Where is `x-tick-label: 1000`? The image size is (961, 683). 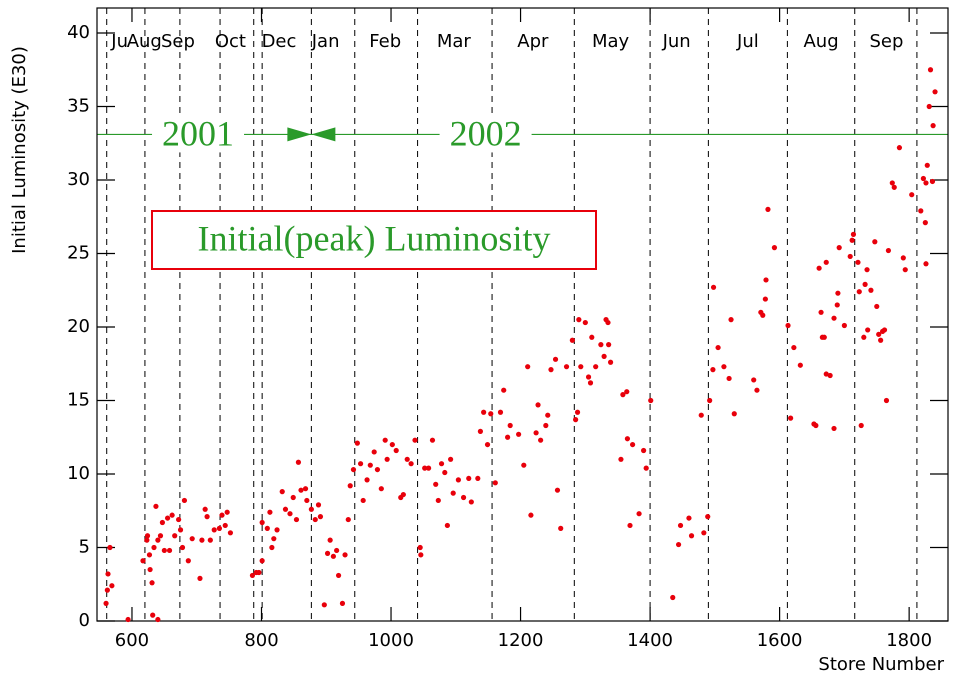 x-tick-label: 1000 is located at coordinates (391, 640).